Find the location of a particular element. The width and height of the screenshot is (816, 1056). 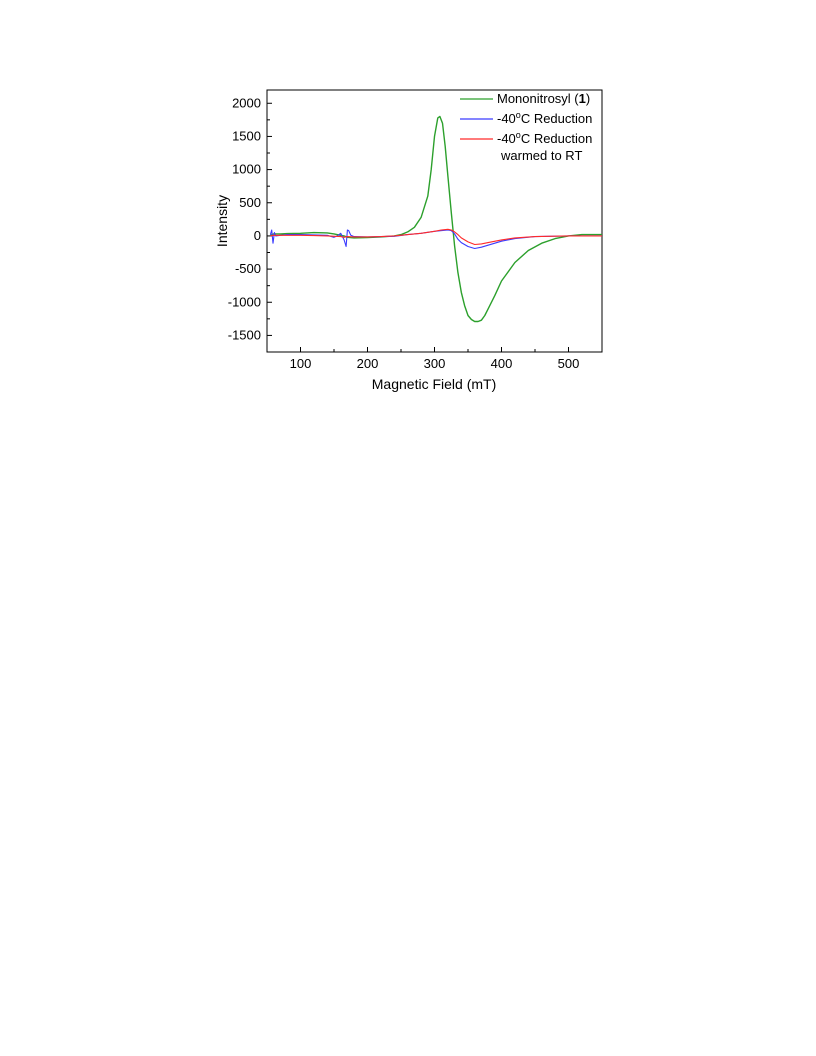

legend-label-1: Mononitrosyl (1) is located at coordinates (543, 98).